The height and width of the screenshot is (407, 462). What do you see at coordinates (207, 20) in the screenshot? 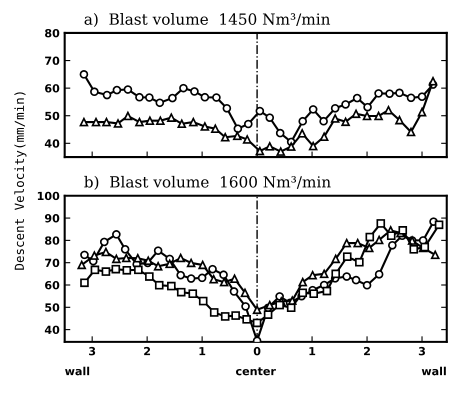
I see `chart-title: a) Blast volume 1450 Nm³/min` at bounding box center [207, 20].